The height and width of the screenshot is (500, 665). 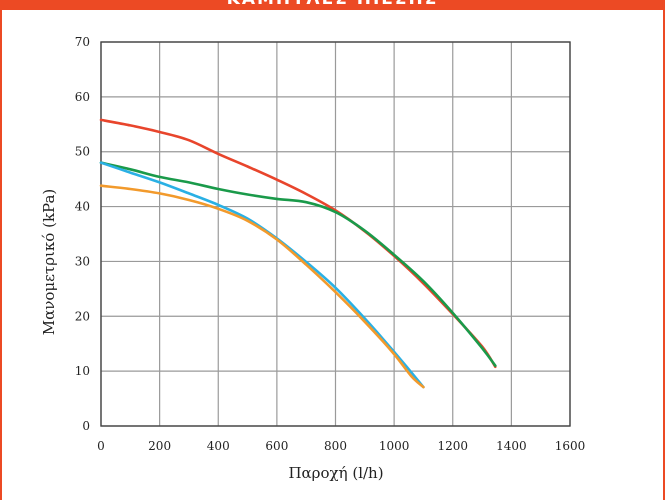 I want to click on x-tick-label: 0, so click(x=101, y=446).